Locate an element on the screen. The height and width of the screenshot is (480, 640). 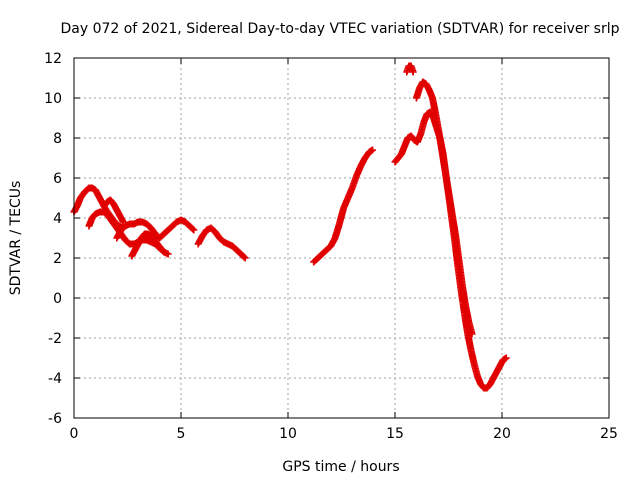
y-tick-label: 8 is located at coordinates (57, 139).